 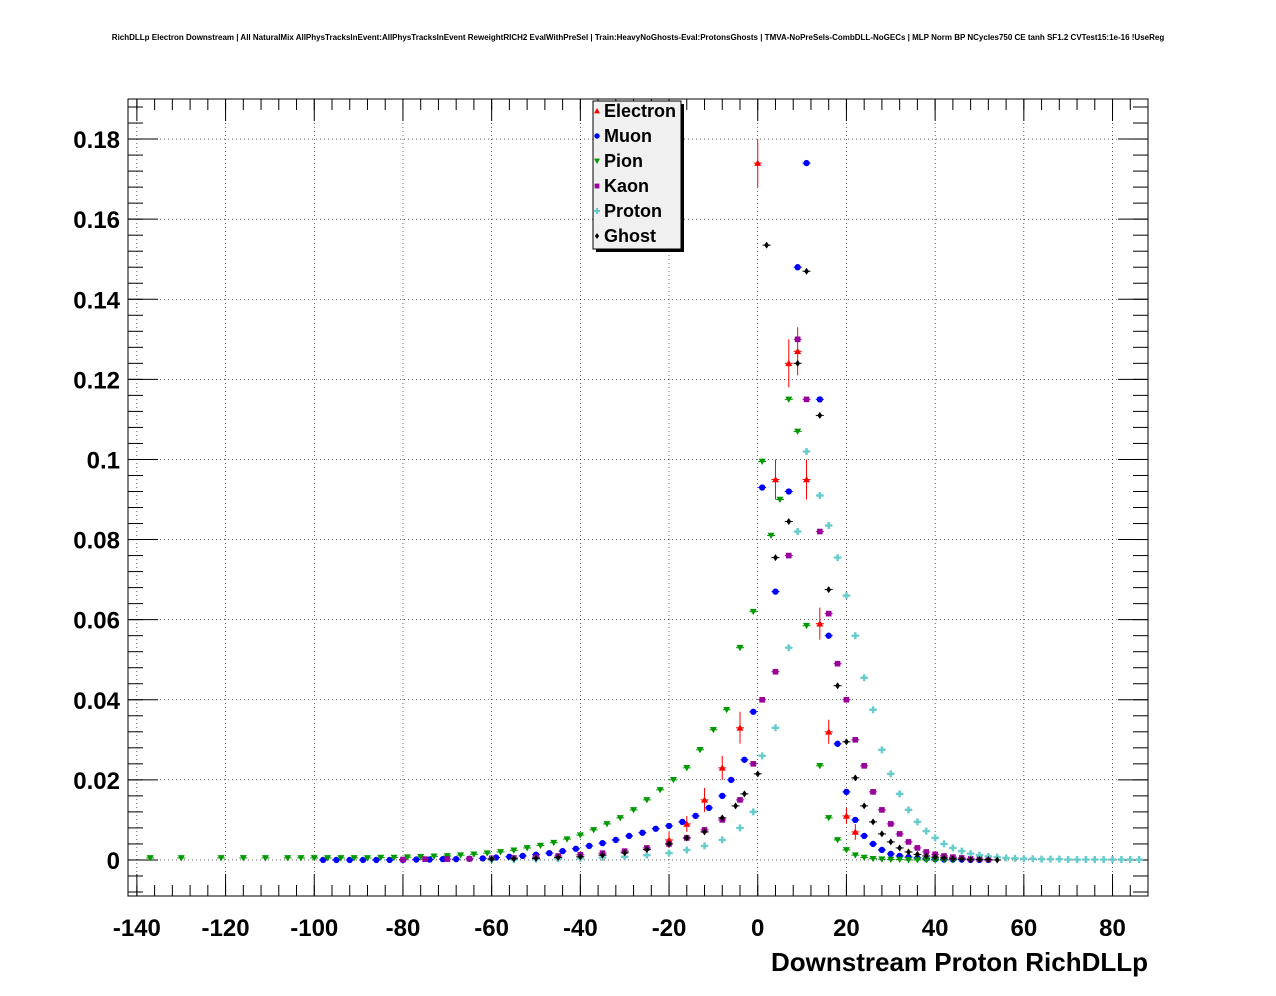 What do you see at coordinates (623, 161) in the screenshot?
I see `legend-label-pion: Pion` at bounding box center [623, 161].